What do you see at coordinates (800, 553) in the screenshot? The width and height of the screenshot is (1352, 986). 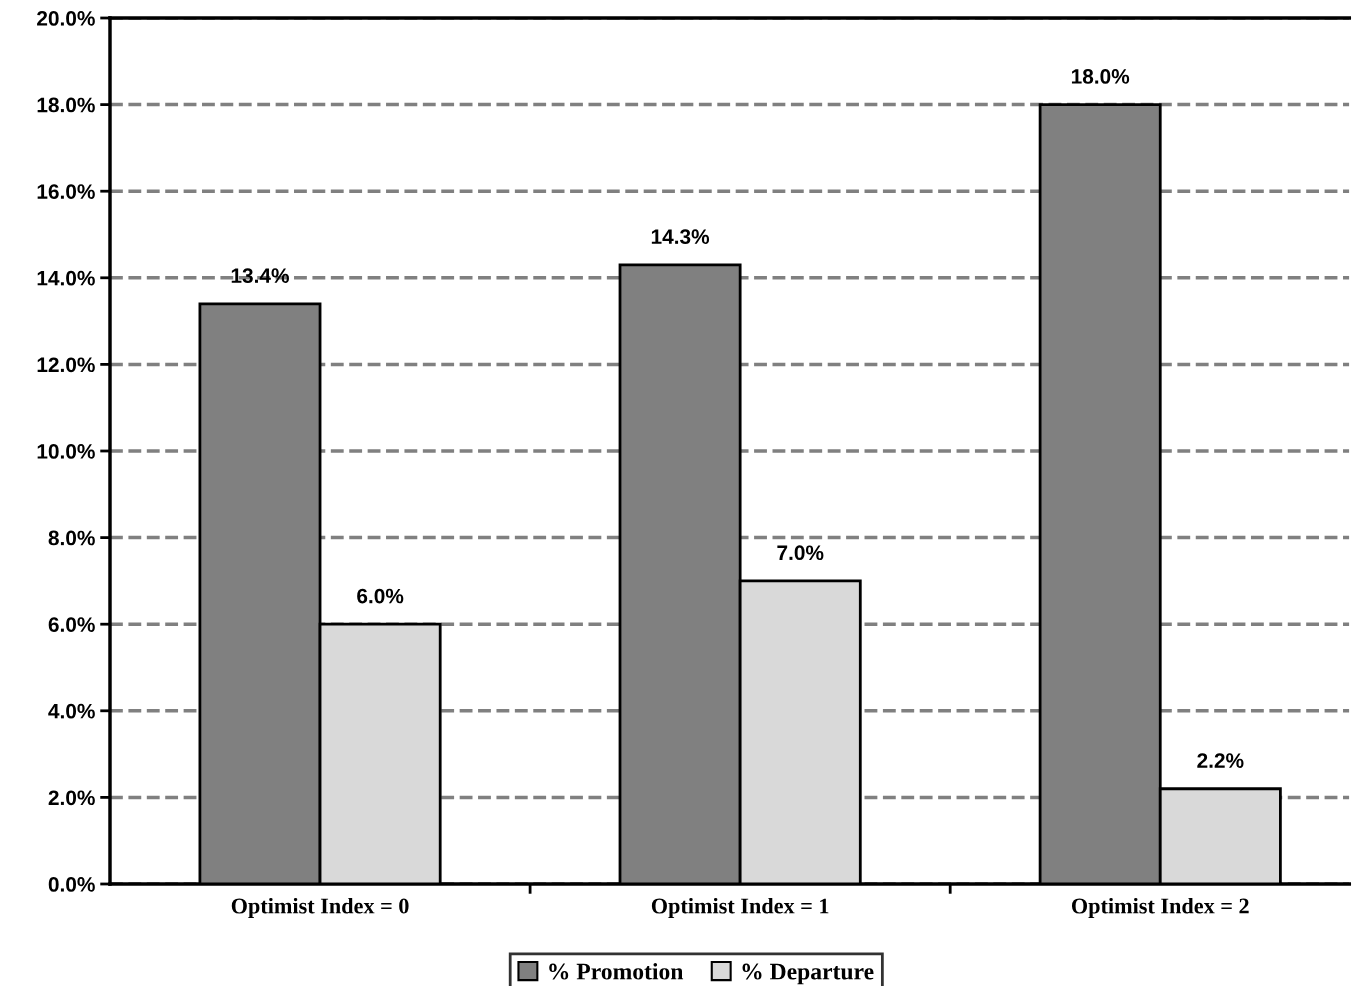 I see `data-label: 7.0%` at bounding box center [800, 553].